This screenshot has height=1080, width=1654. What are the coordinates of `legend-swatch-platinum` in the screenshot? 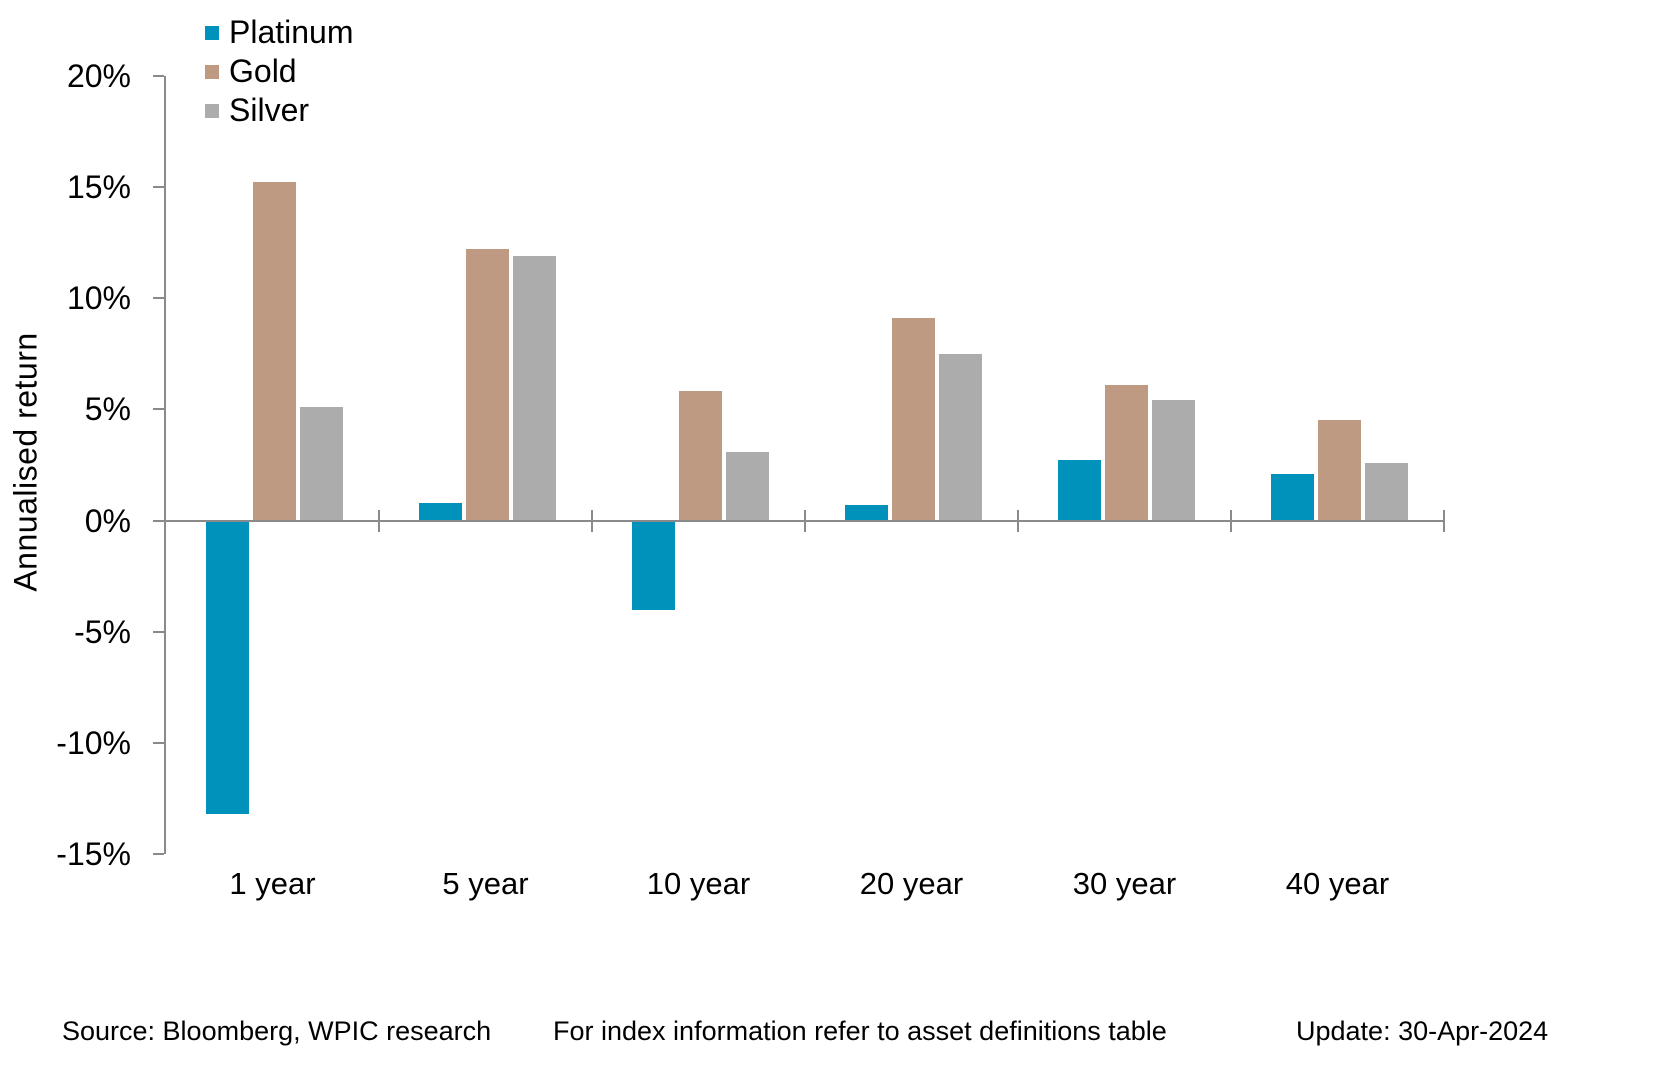 It's located at (212, 32).